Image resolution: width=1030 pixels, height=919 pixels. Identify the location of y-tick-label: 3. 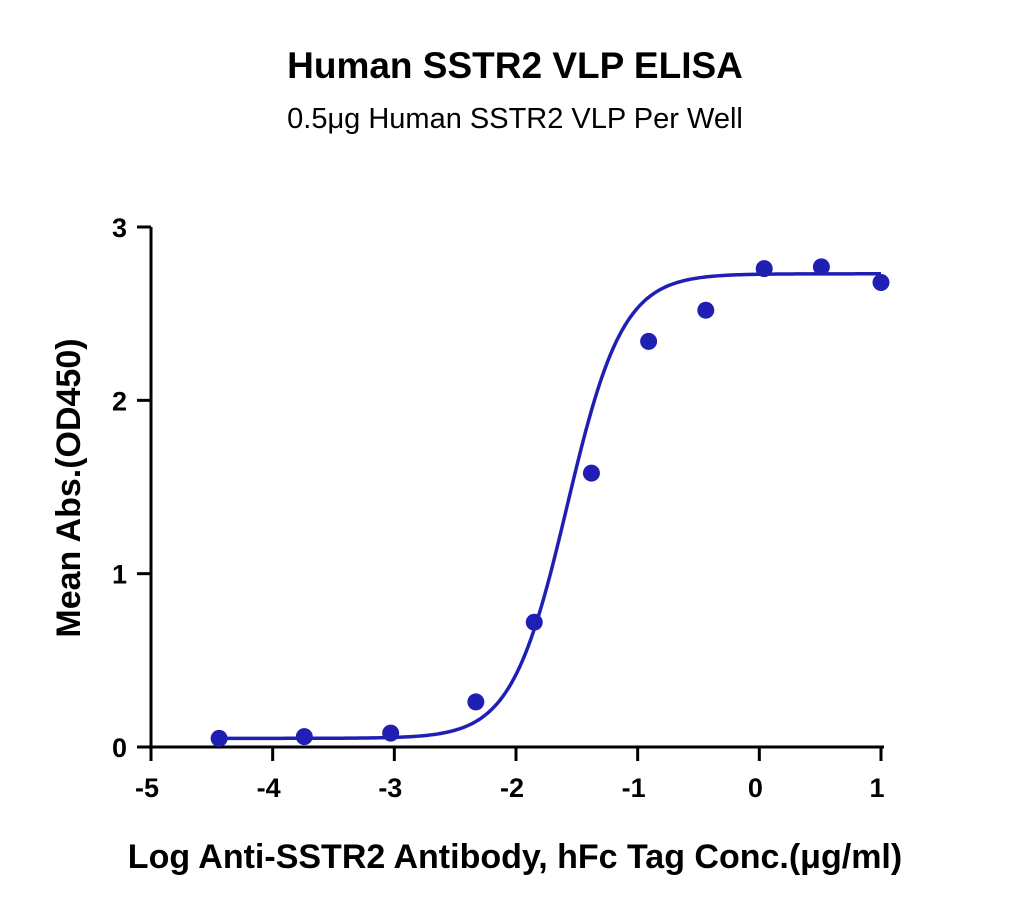
(119, 228).